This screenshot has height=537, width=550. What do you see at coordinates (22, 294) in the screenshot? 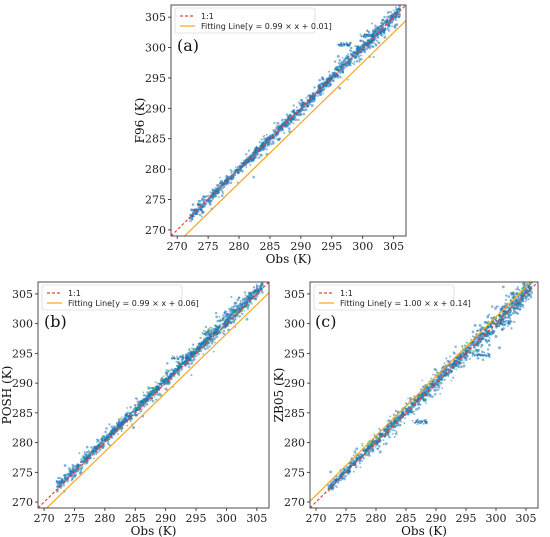
I see `y-tick-label: 305` at bounding box center [22, 294].